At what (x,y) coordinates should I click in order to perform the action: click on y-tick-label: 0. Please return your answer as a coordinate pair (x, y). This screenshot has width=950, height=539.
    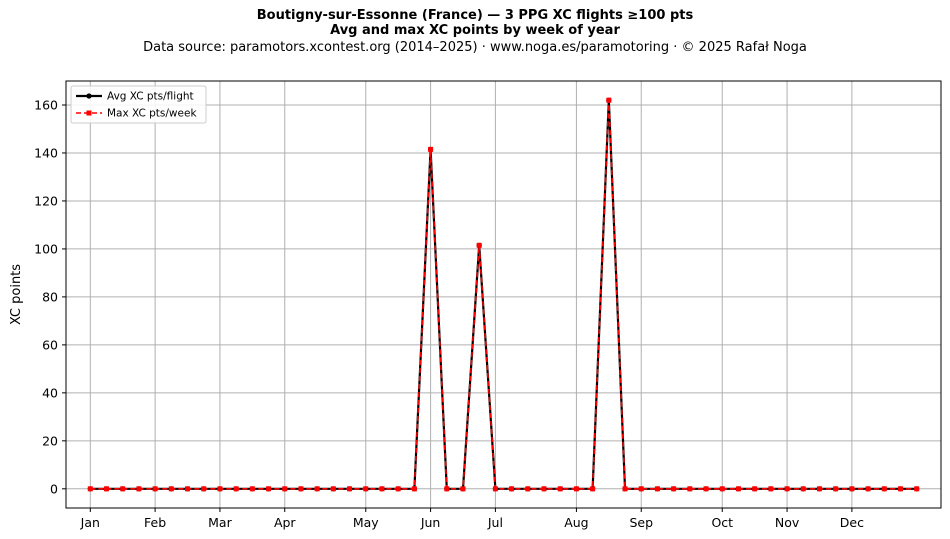
    Looking at the image, I should click on (54, 488).